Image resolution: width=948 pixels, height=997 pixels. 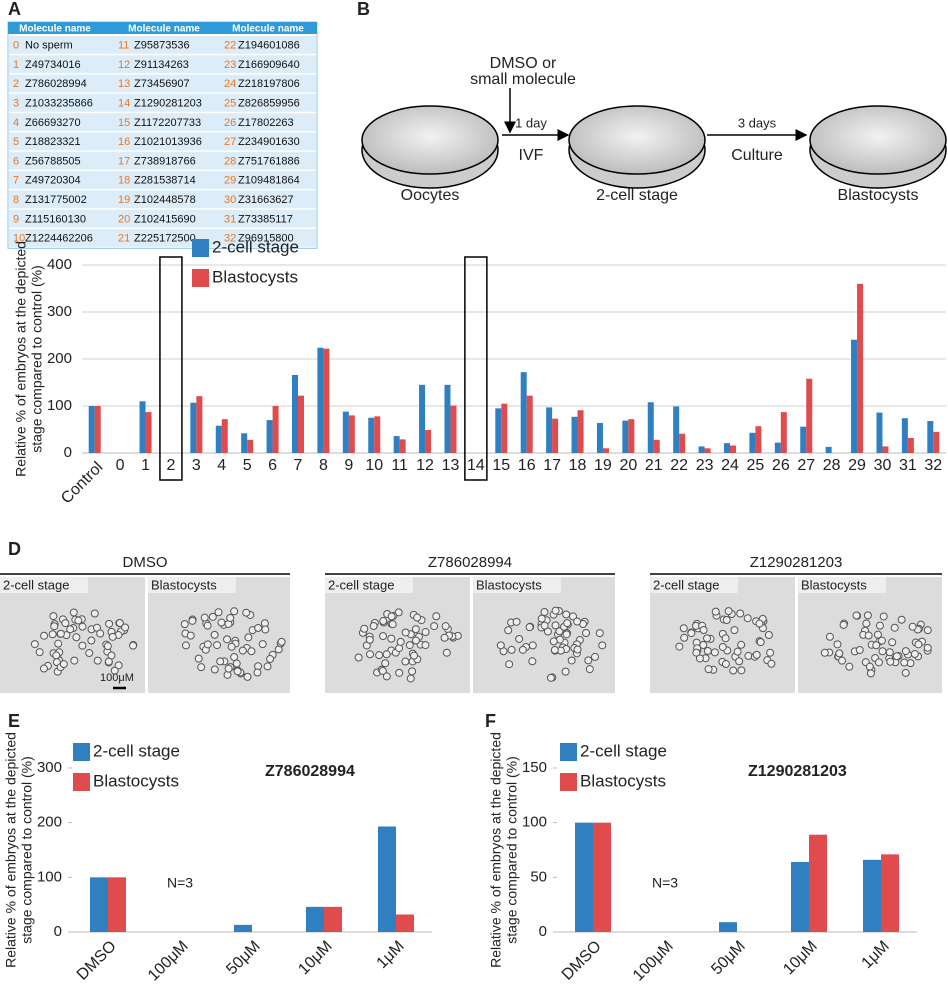 I want to click on x-tick-label: 19, so click(x=603, y=465).